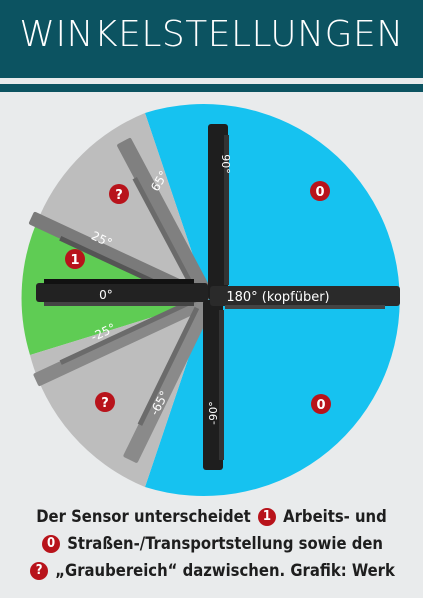 The width and height of the screenshot is (423, 598). I want to click on grey-badge-inline: ?, so click(39, 570).